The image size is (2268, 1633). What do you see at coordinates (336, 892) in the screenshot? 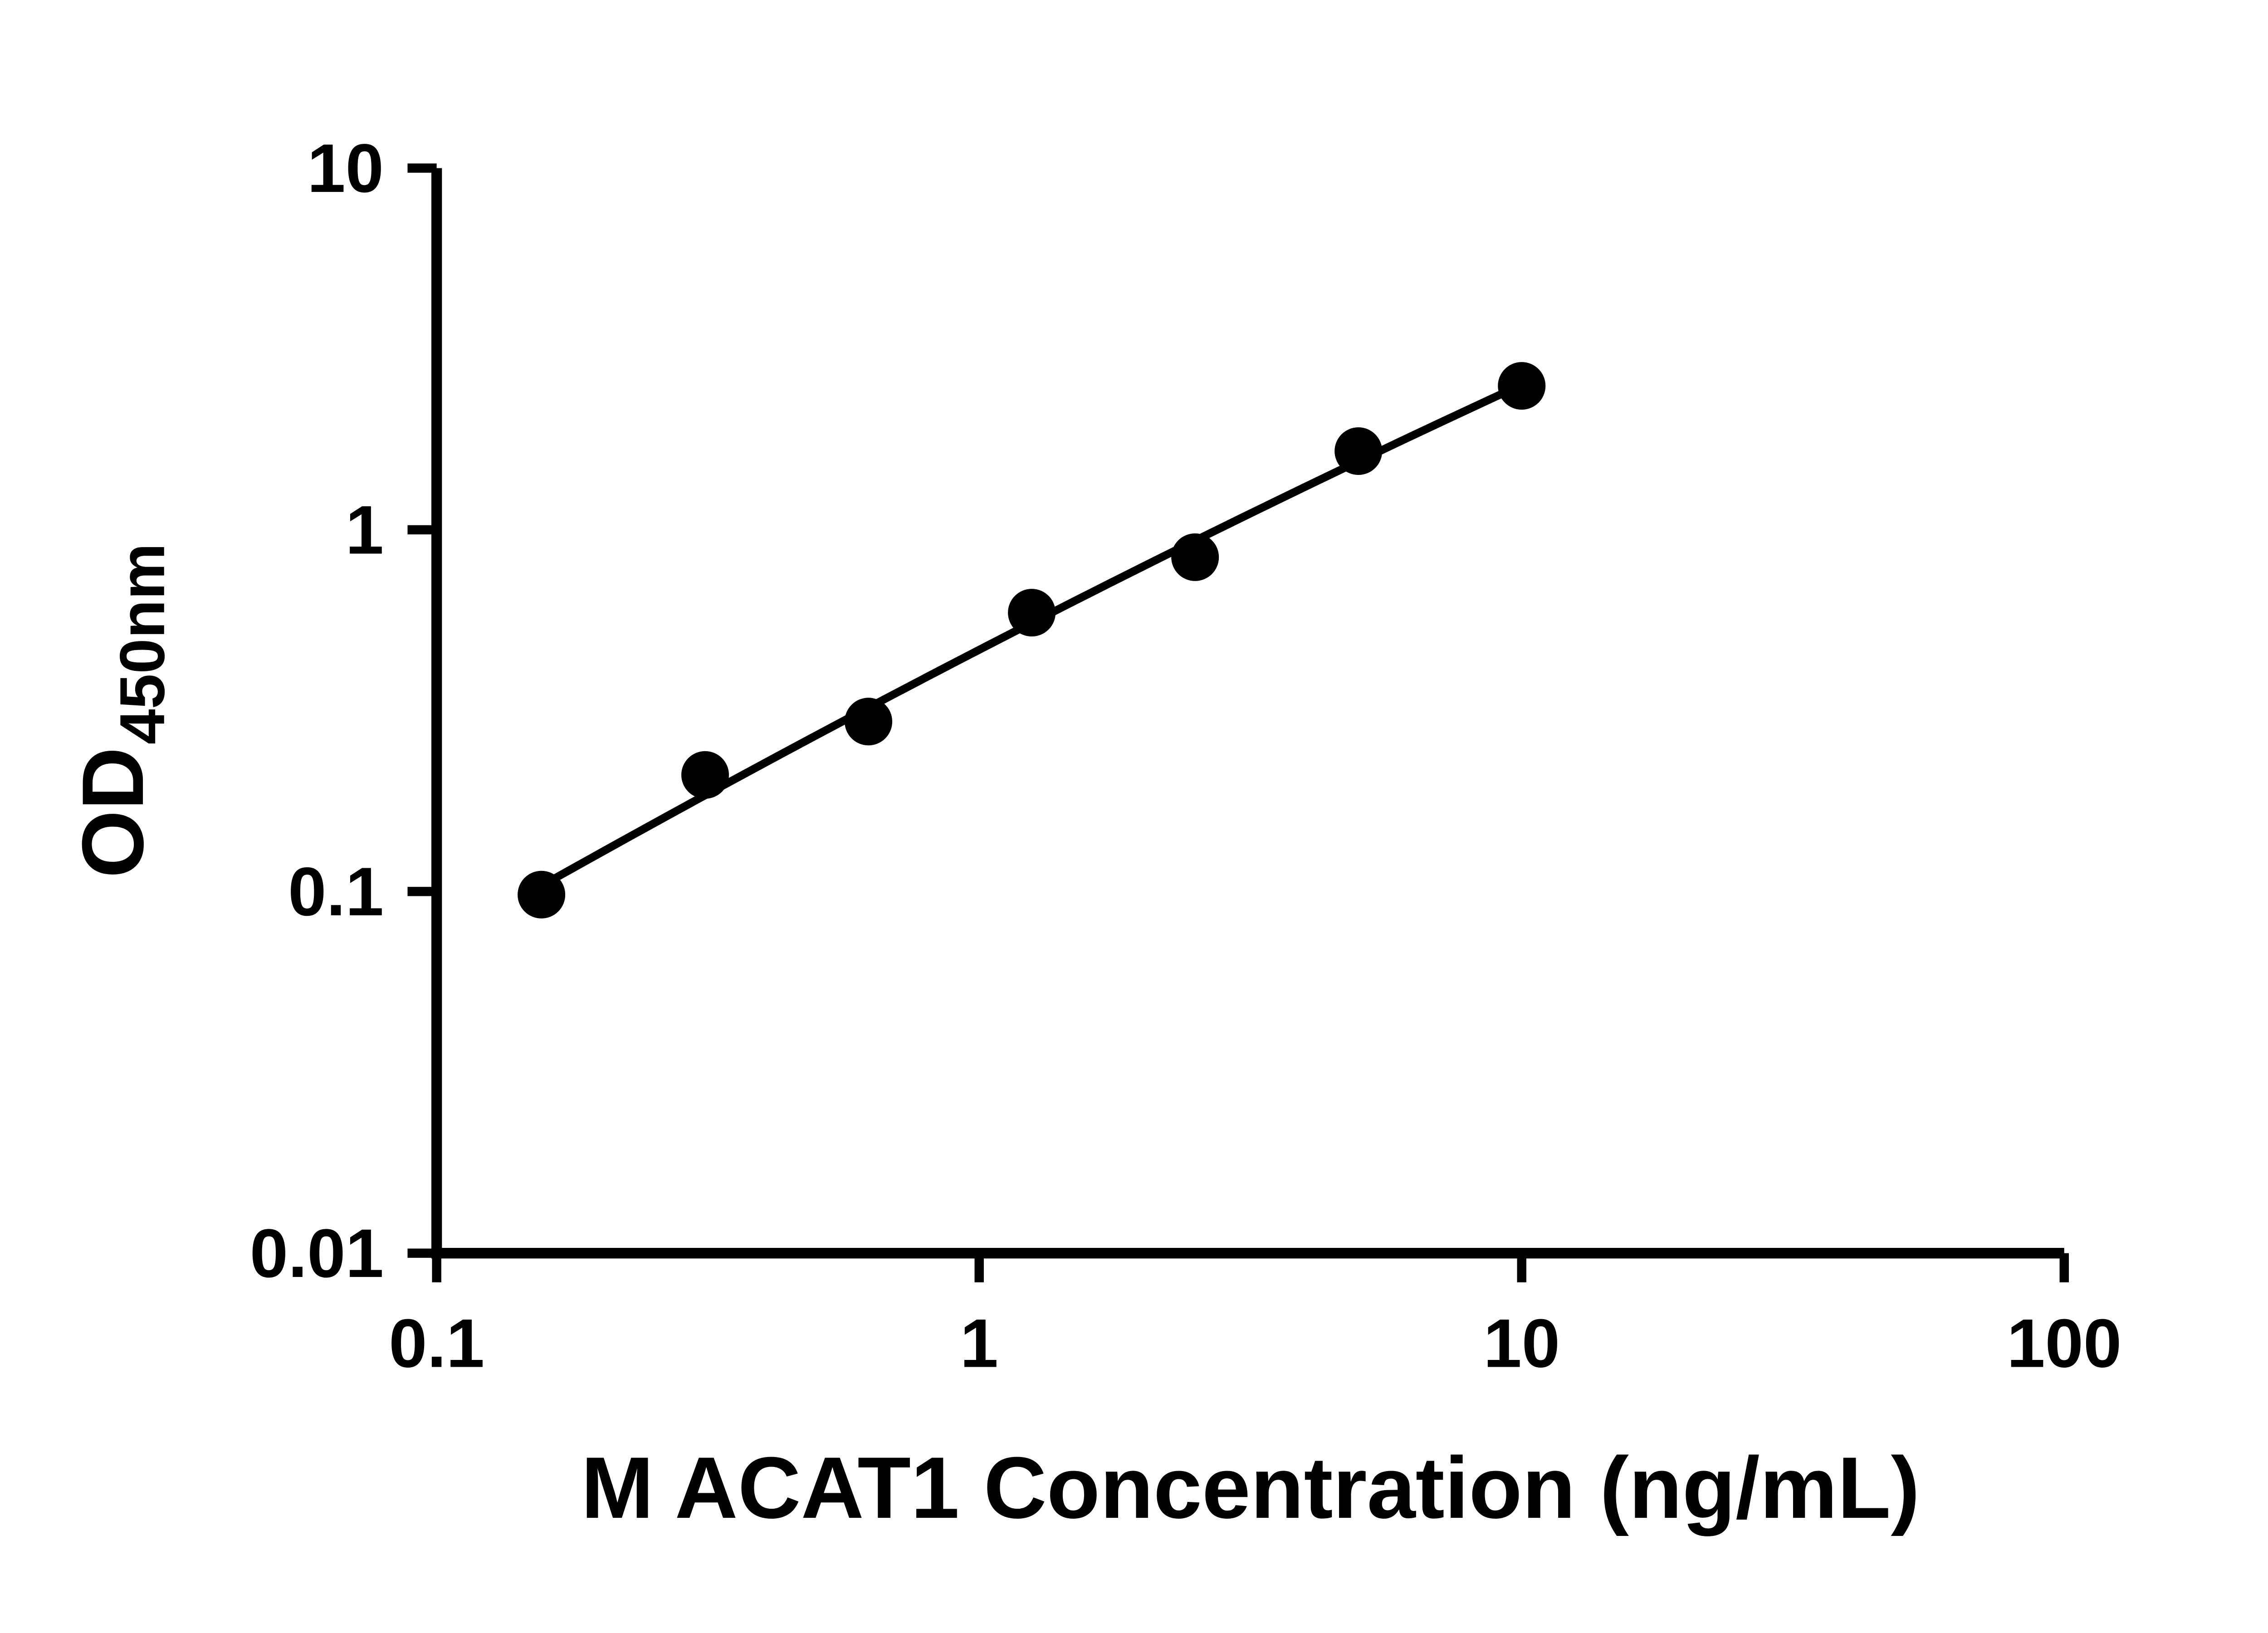
I see `y-tick-label: 0.1` at bounding box center [336, 892].